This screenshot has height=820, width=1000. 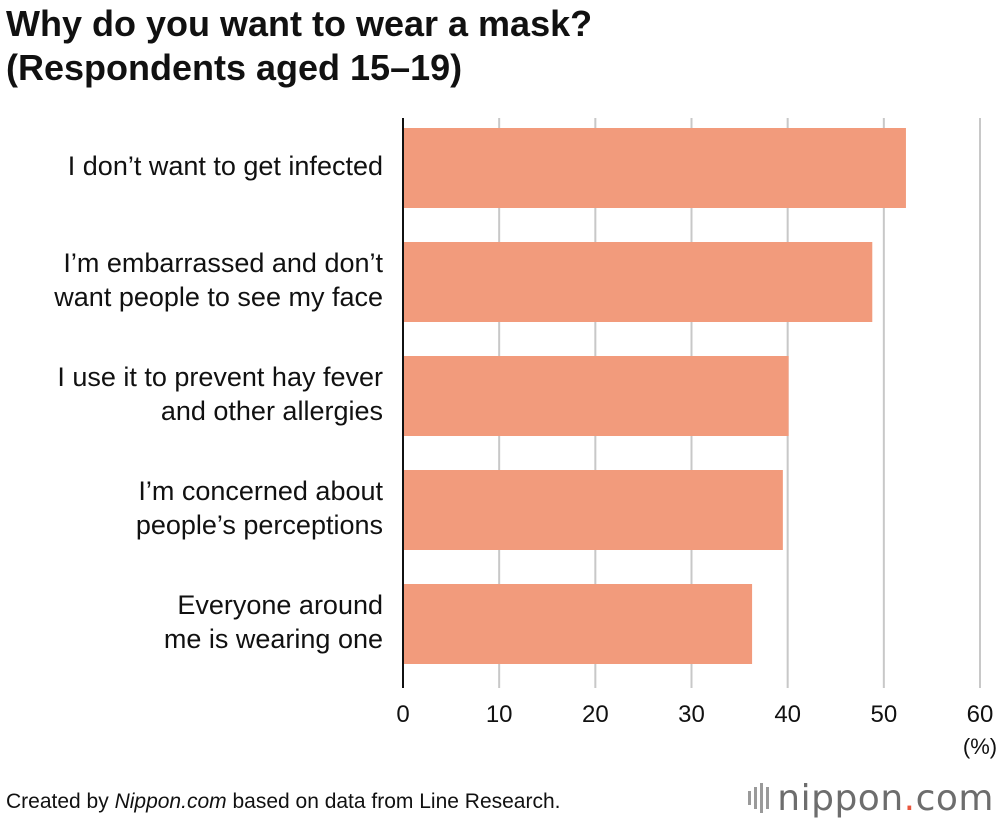 I want to click on x-tick-label-60: 60, so click(x=980, y=714).